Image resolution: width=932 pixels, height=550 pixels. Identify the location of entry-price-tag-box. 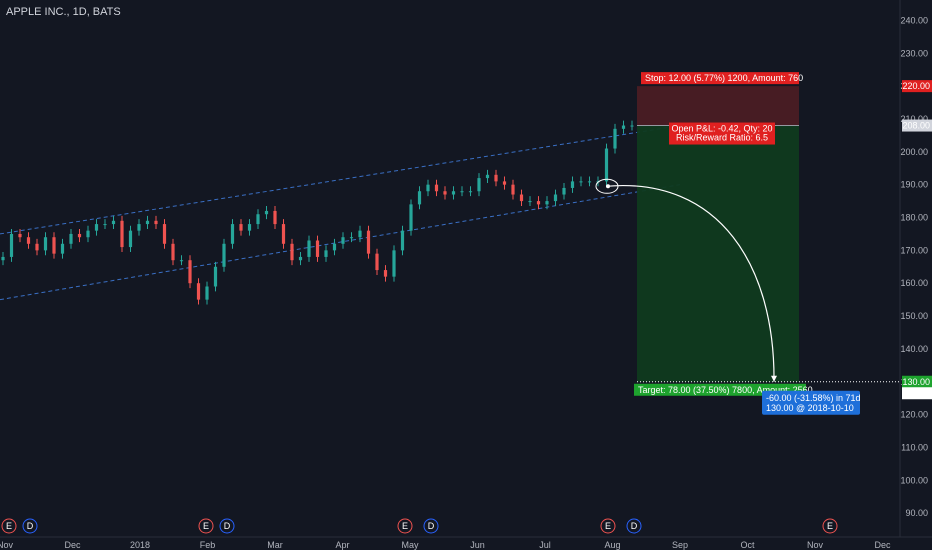
(917, 125).